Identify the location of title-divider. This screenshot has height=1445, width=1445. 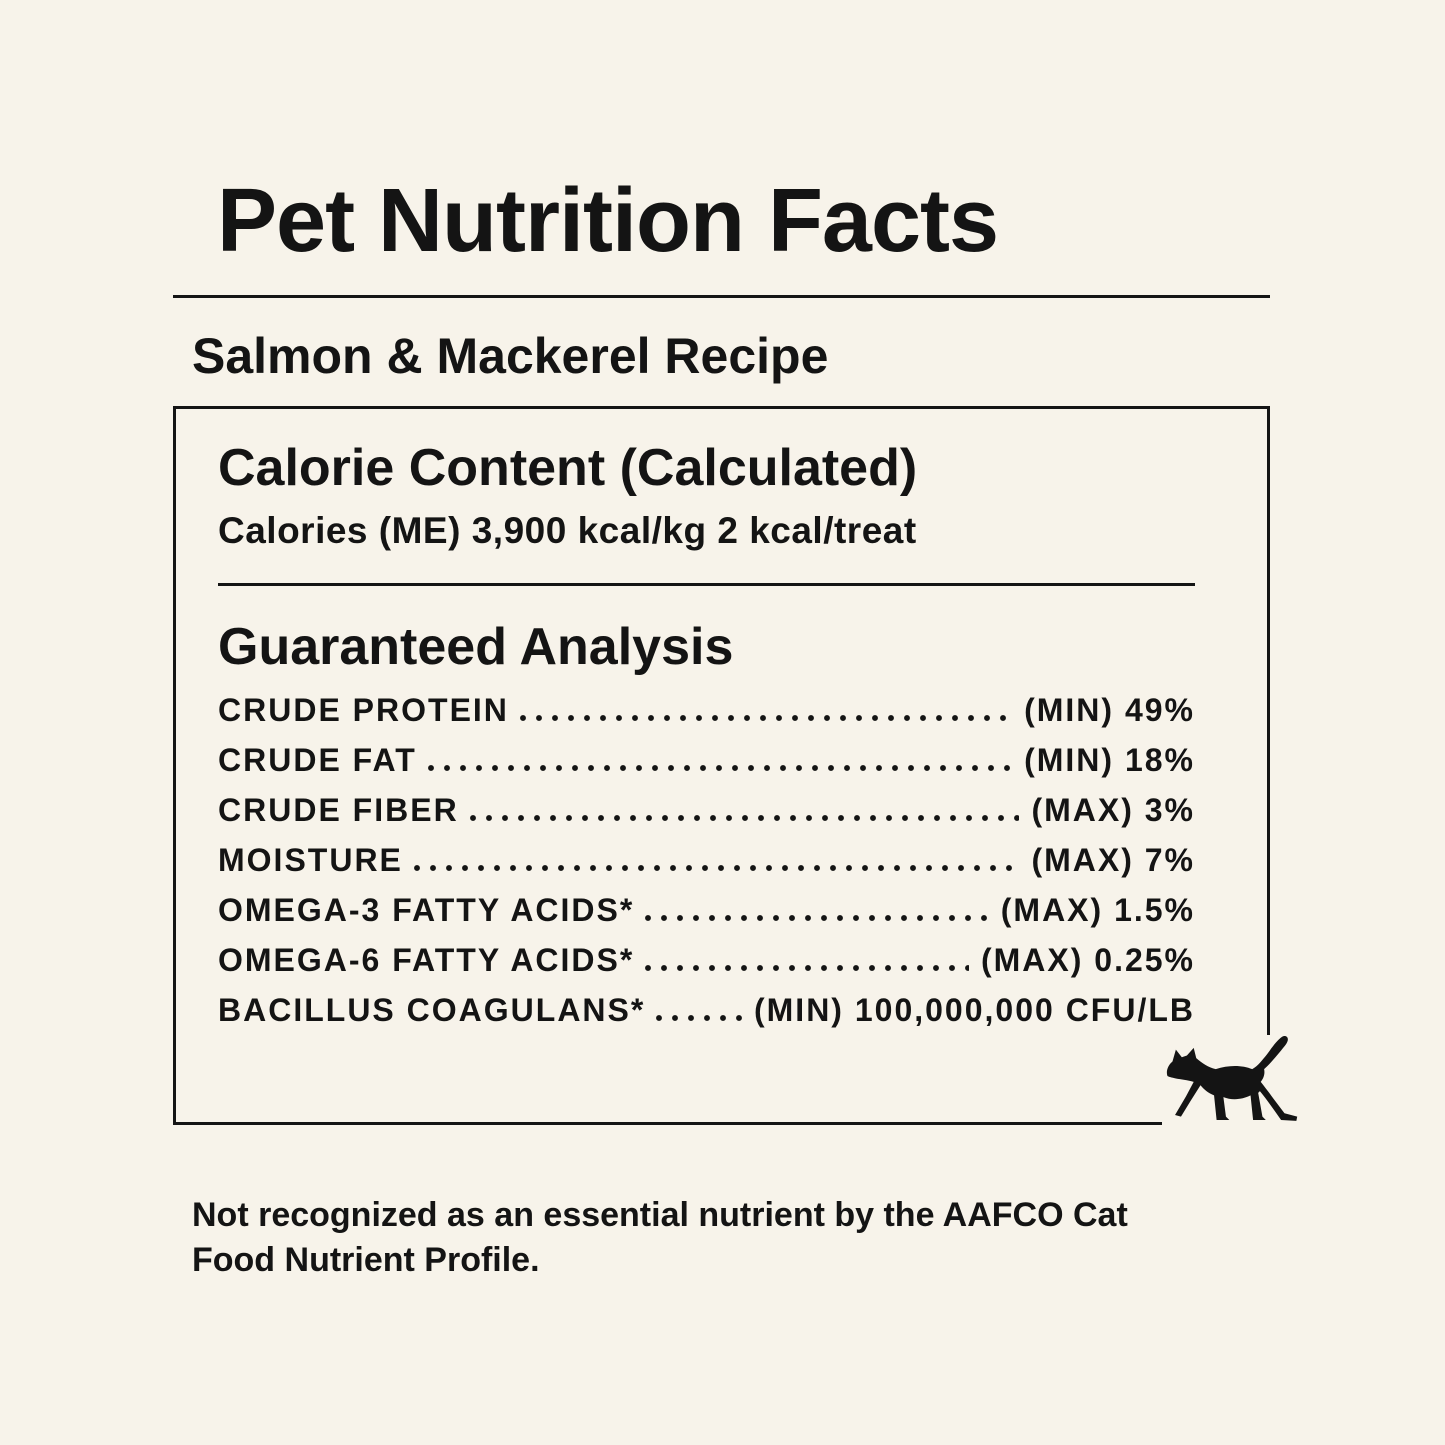
(721, 296).